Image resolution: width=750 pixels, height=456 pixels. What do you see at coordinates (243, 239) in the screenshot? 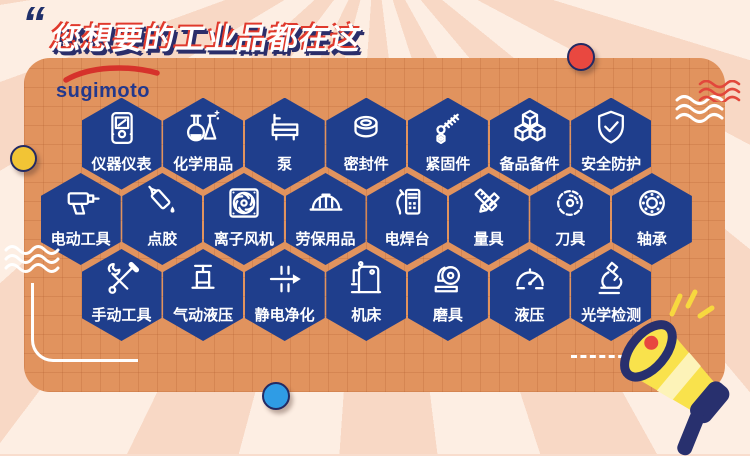
I see `hex-item-label: 离子风机` at bounding box center [243, 239].